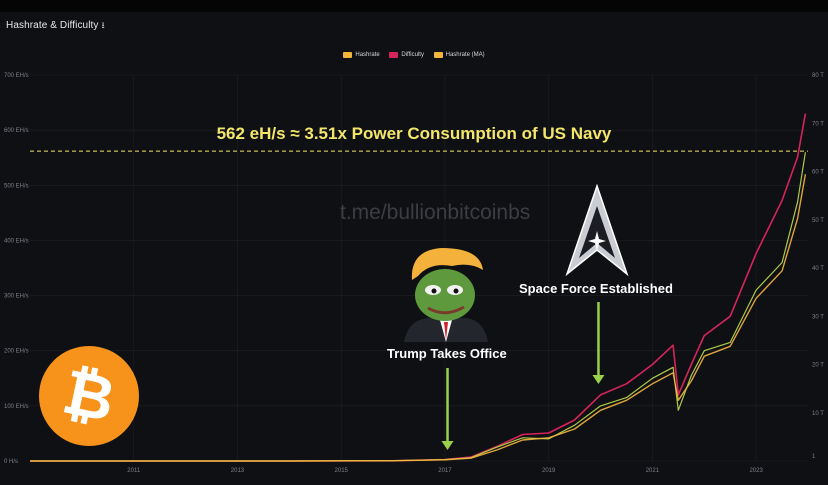 The image size is (828, 485). I want to click on legend-swatch-difficulty, so click(394, 55).